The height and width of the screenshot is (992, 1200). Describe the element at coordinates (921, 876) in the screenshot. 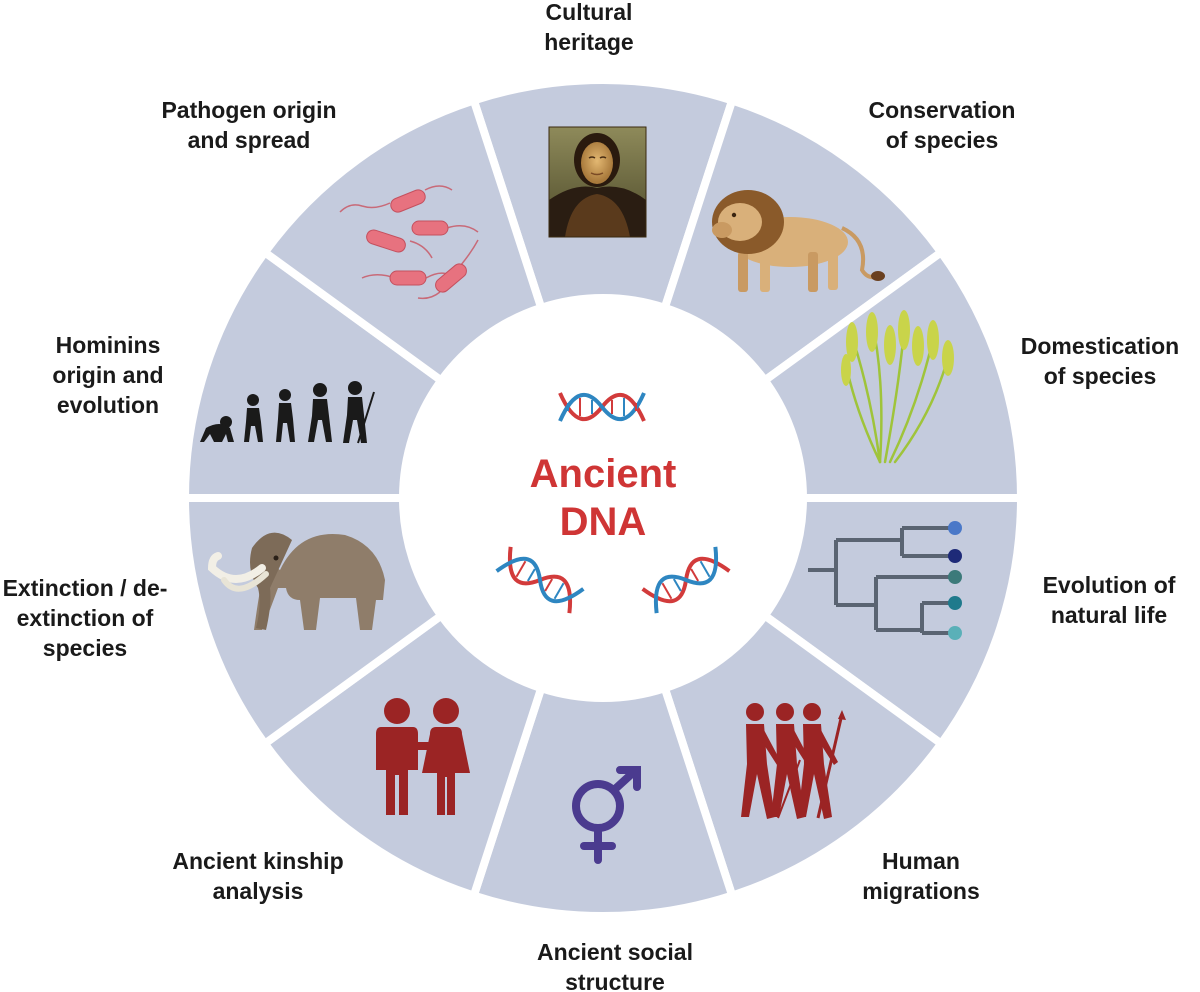

I see `label-human-migrations: Human migrations` at that location.